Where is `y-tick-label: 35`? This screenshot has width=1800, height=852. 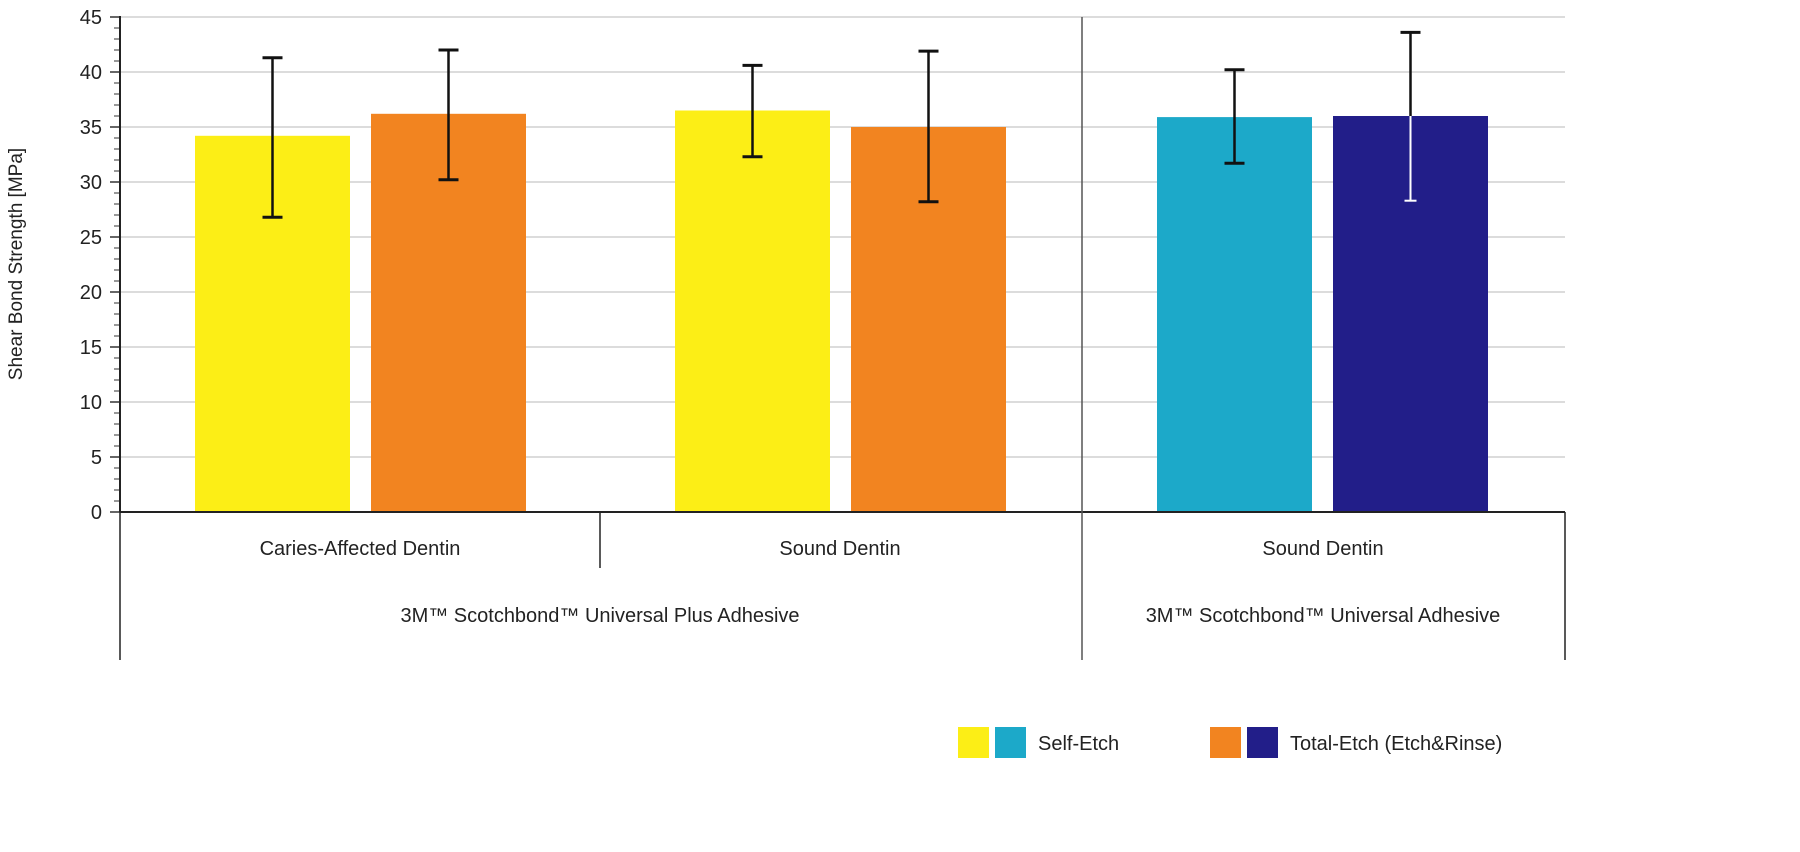
y-tick-label: 35 is located at coordinates (91, 128).